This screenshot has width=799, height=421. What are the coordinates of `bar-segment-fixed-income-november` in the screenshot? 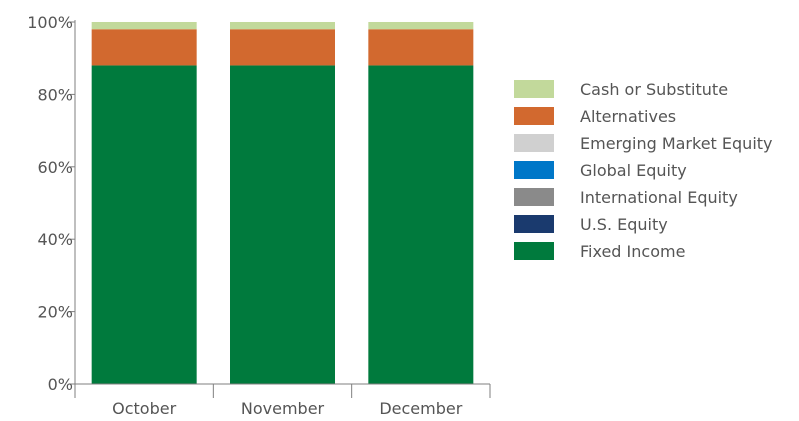 It's located at (282, 224).